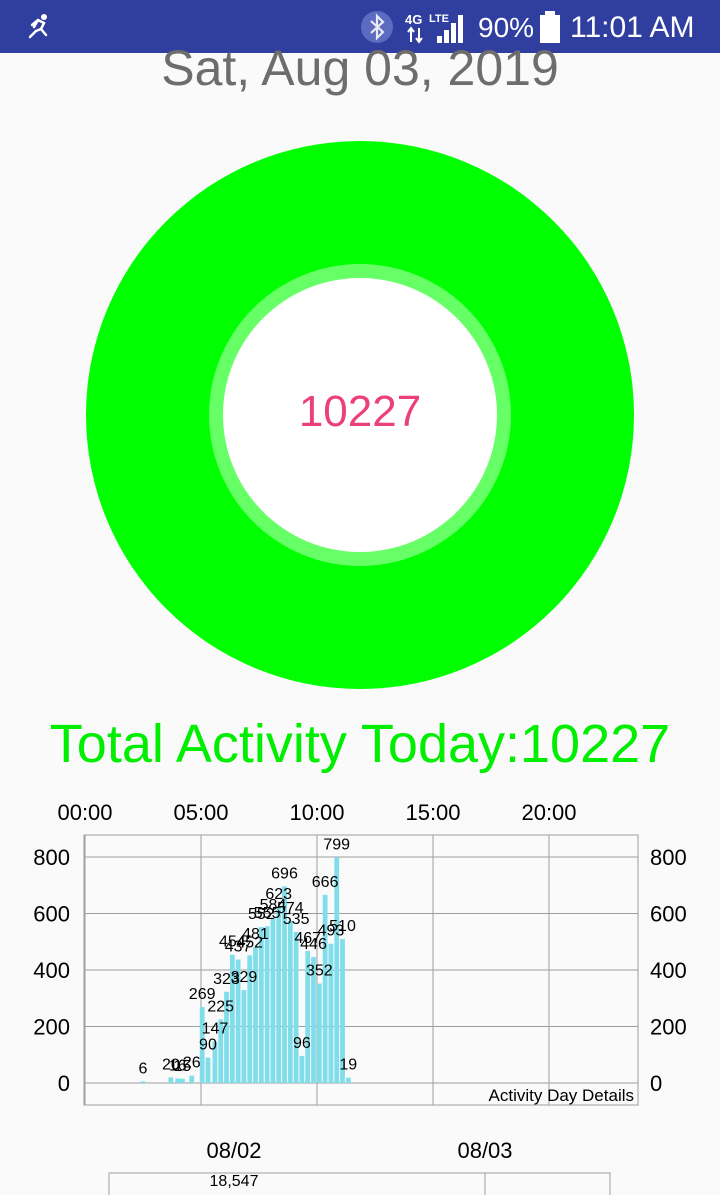 The image size is (720, 1195). Describe the element at coordinates (226, 979) in the screenshot. I see `bar-value-label: 323` at that location.